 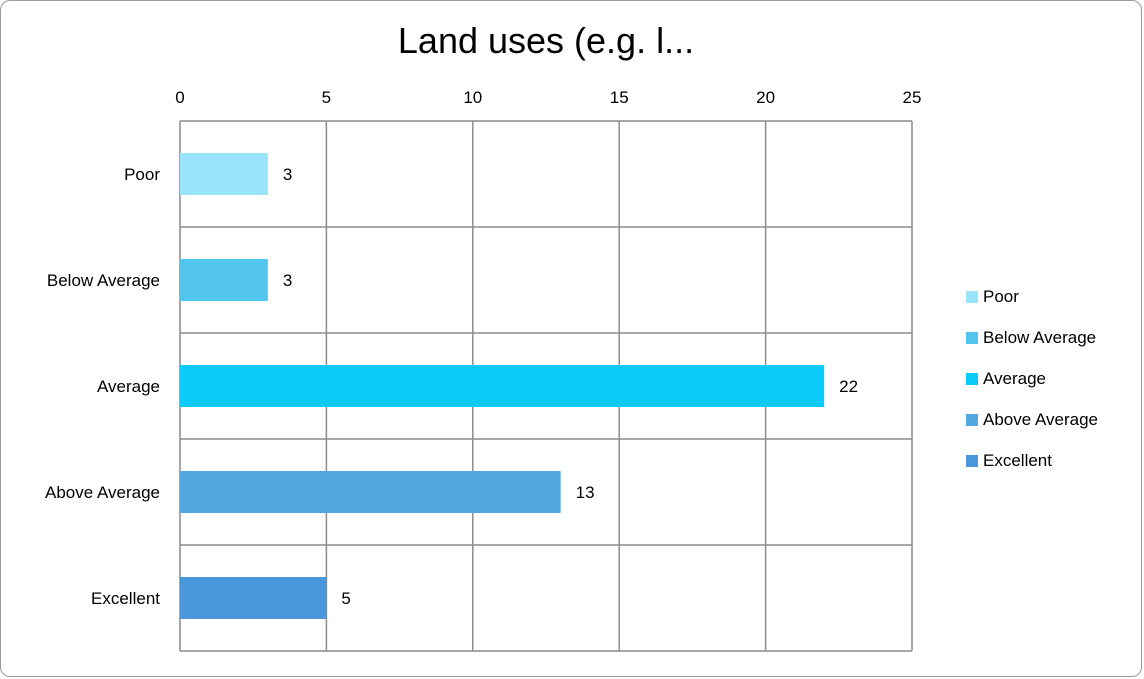 I want to click on y-category-label: Excellent, so click(x=125, y=598).